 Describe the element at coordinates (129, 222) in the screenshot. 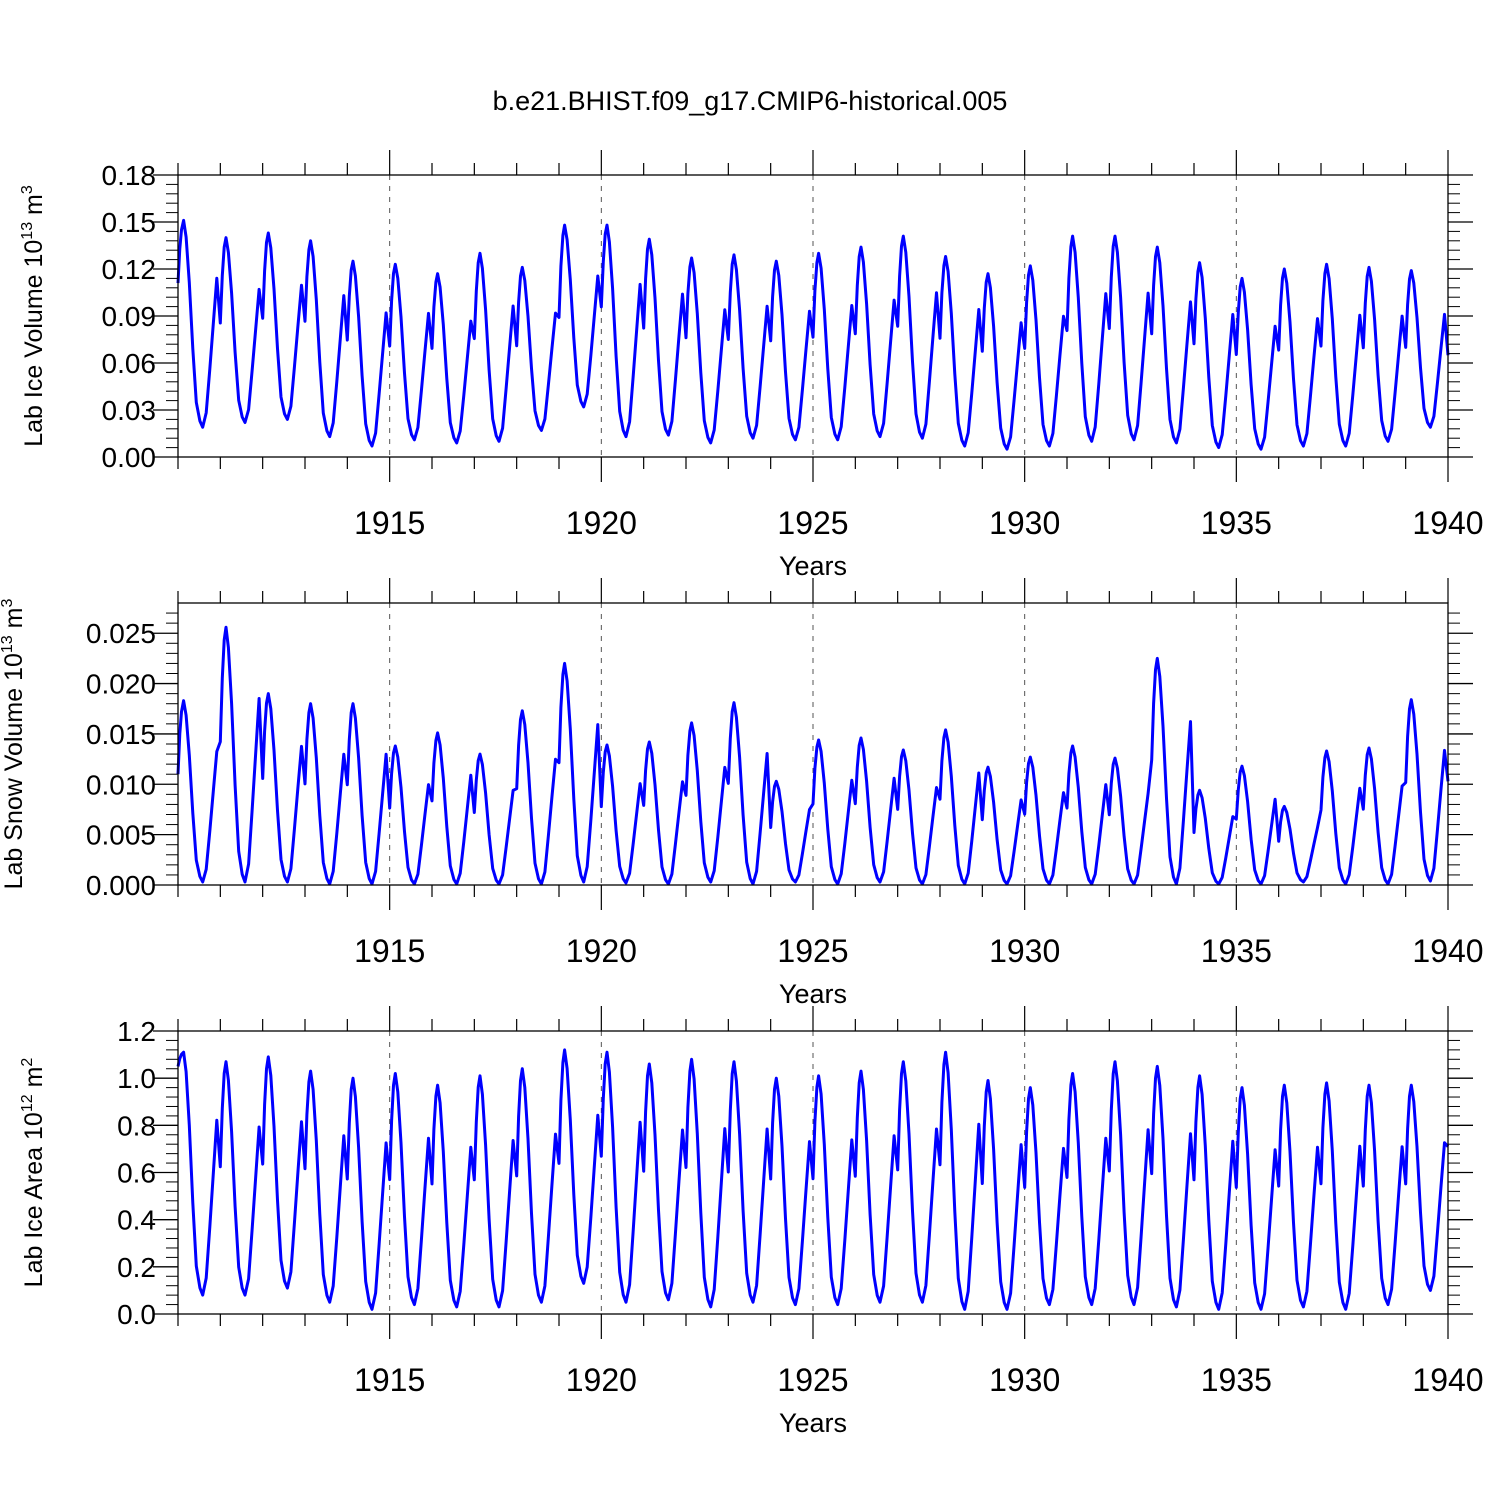

I see `y-tick-label: 0.15` at that location.